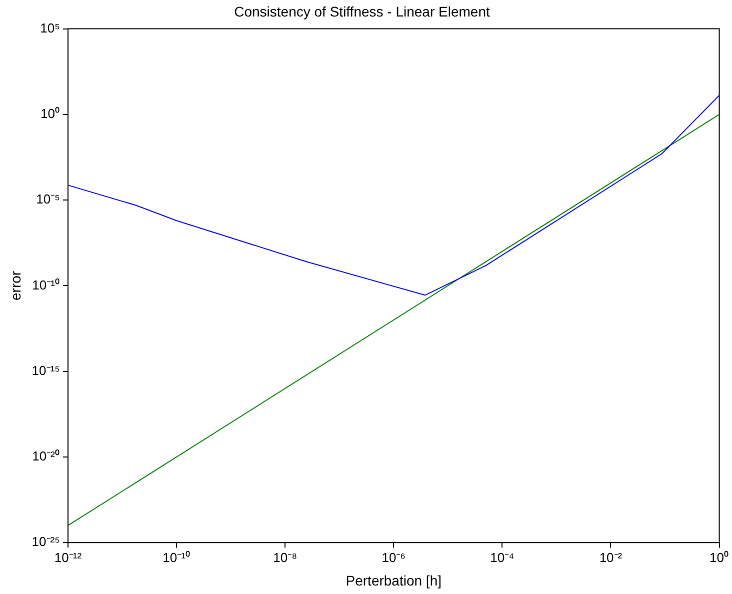  Describe the element at coordinates (611, 557) in the screenshot. I see `x-tick-label: 10⁻²` at that location.